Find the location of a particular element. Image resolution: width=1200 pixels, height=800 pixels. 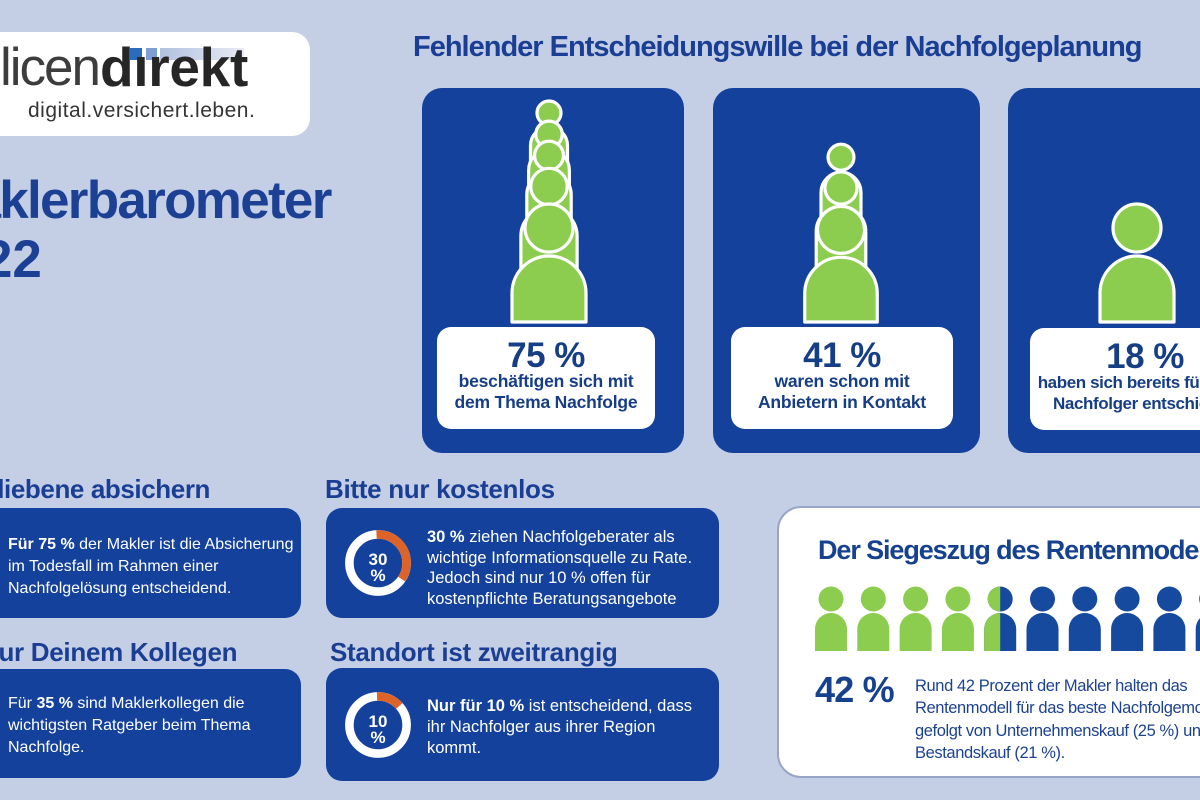

svg-text: 30 is located at coordinates (378, 559).